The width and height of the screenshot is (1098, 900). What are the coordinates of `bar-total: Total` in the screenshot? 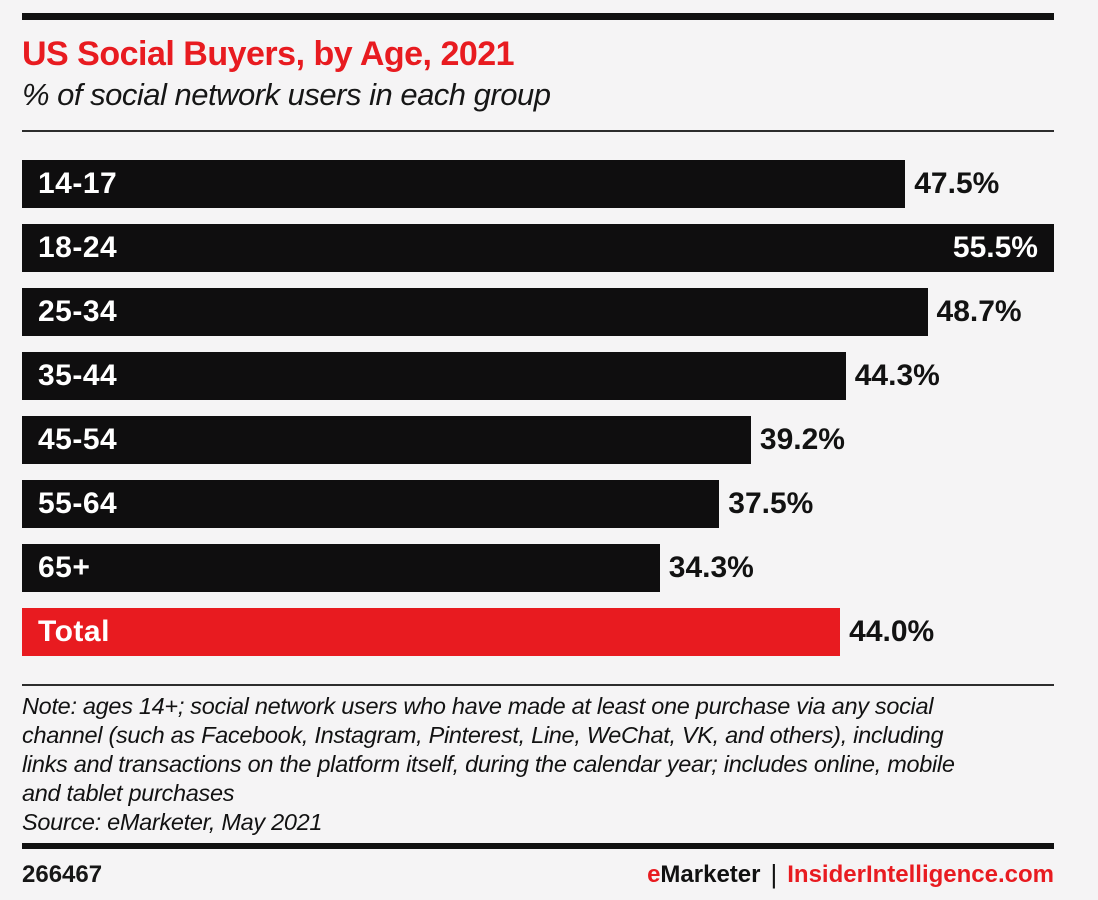 It's located at (431, 632).